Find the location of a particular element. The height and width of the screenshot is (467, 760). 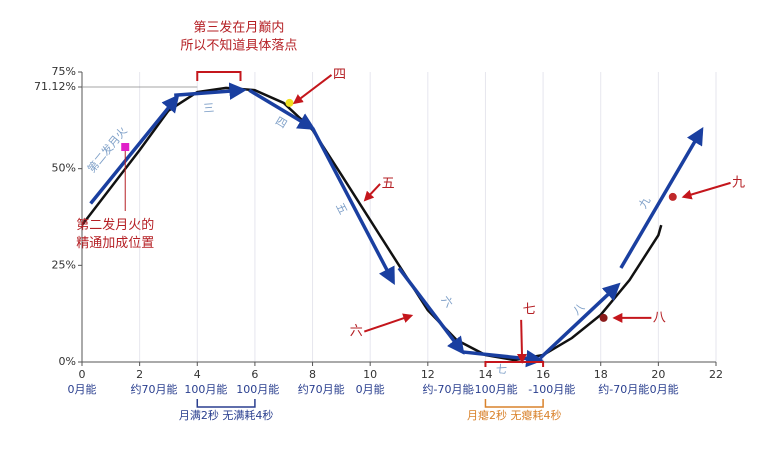

annotation-line-text: 第二发月火的 is located at coordinates (115, 225).